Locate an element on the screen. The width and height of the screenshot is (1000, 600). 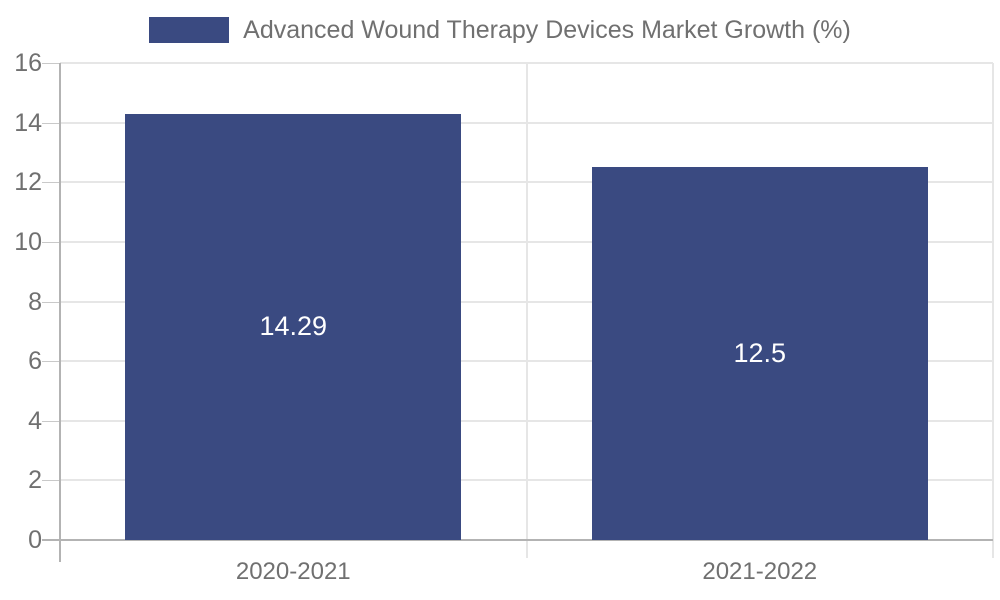
x-axis-label: 2020-2021 is located at coordinates (293, 571).